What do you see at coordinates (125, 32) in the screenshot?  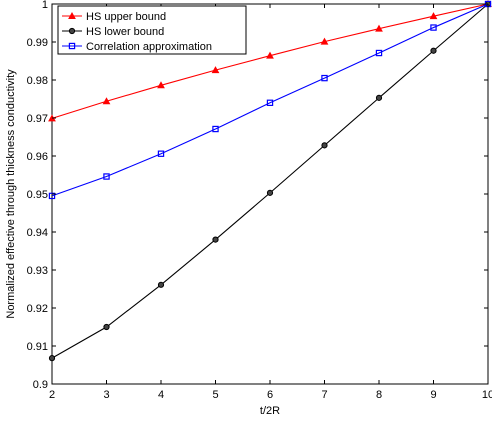 I see `legend-label: HS lower bound` at bounding box center [125, 32].